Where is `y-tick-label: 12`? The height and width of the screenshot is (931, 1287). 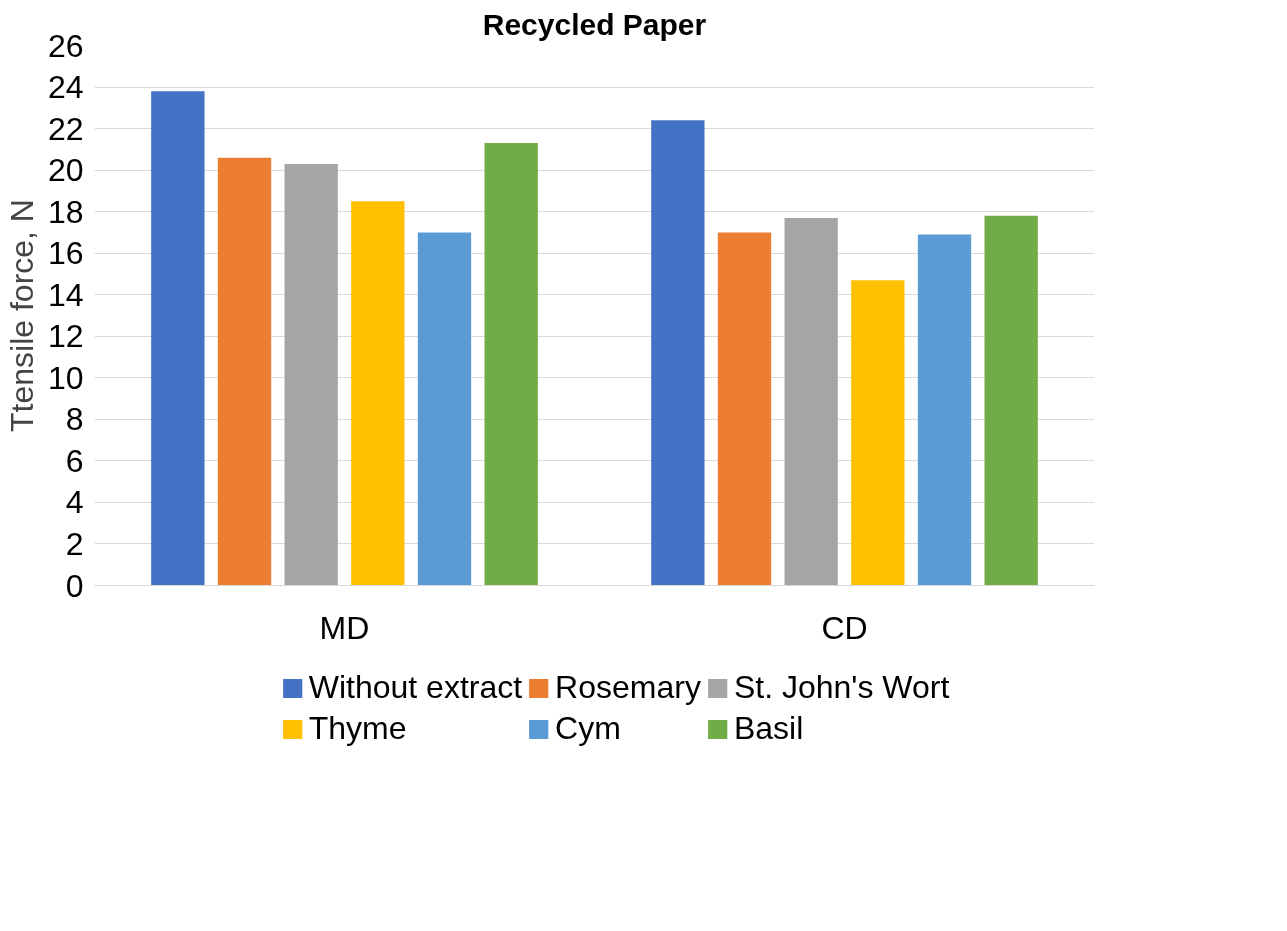
y-tick-label: 12 is located at coordinates (65, 336).